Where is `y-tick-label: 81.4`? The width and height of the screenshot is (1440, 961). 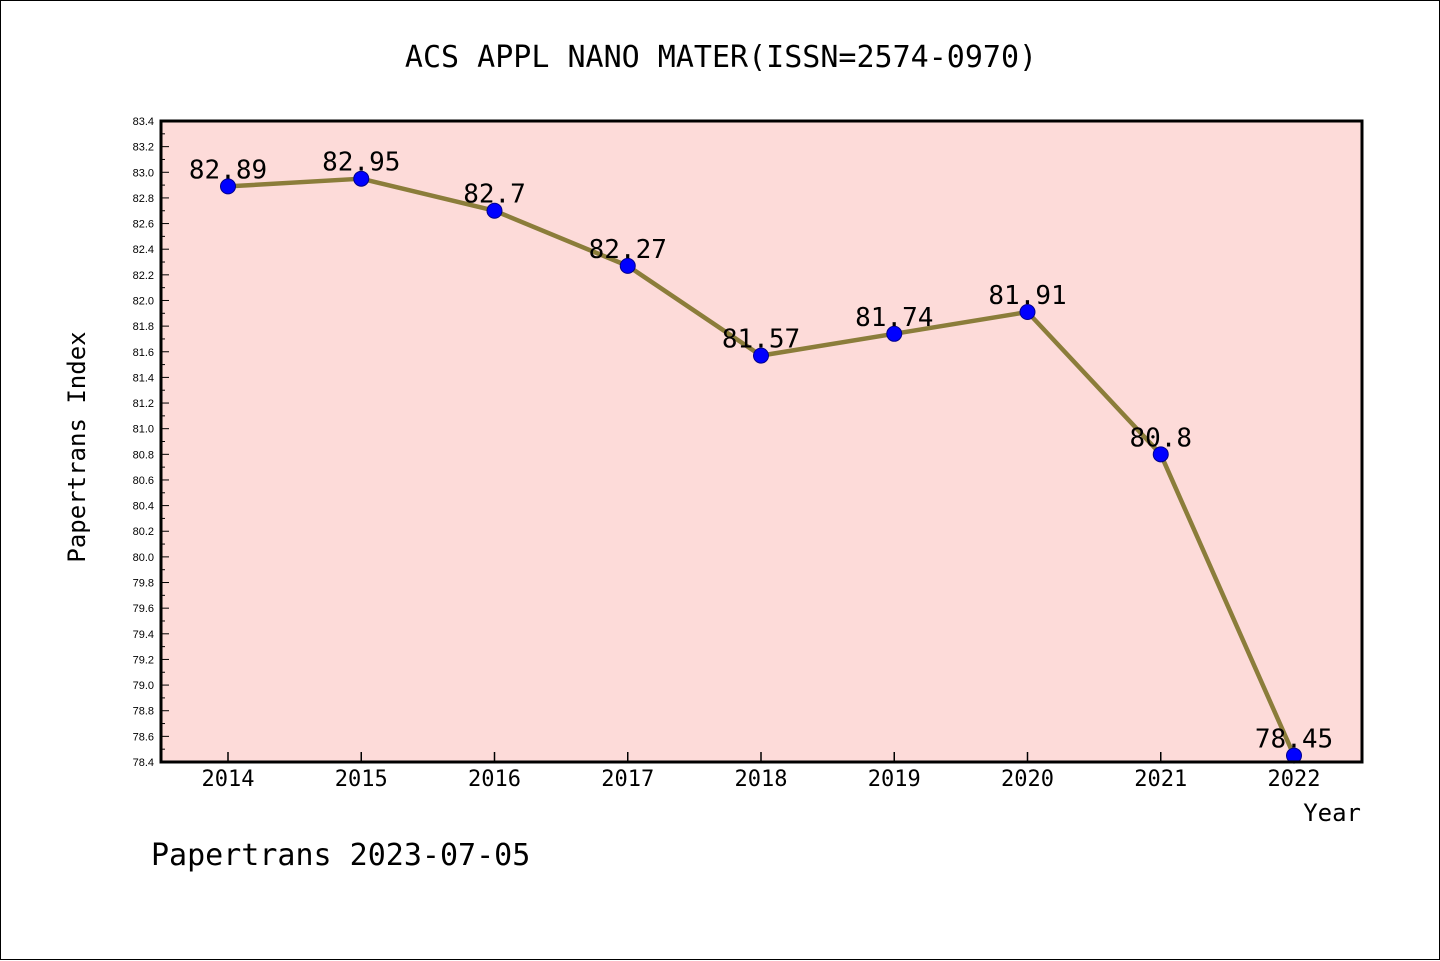
y-tick-label: 81.4 is located at coordinates (143, 378).